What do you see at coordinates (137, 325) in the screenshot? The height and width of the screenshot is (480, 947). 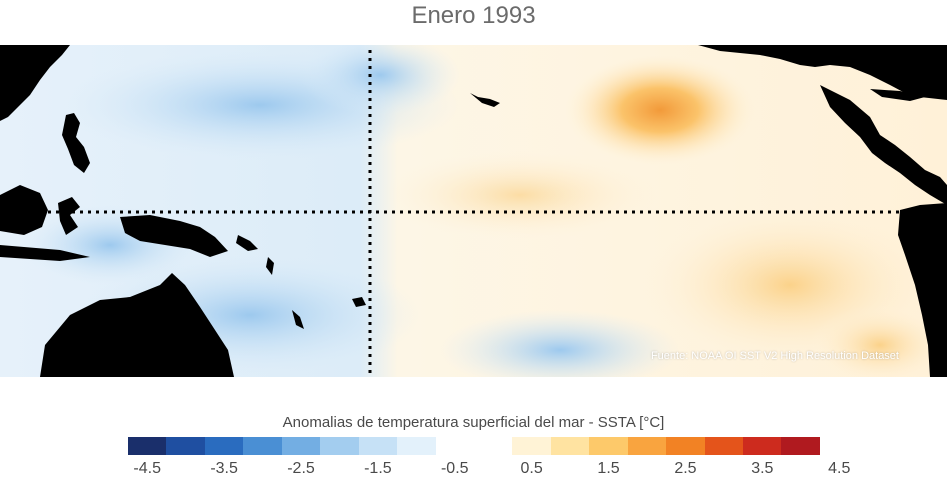 I see `land-australia` at bounding box center [137, 325].